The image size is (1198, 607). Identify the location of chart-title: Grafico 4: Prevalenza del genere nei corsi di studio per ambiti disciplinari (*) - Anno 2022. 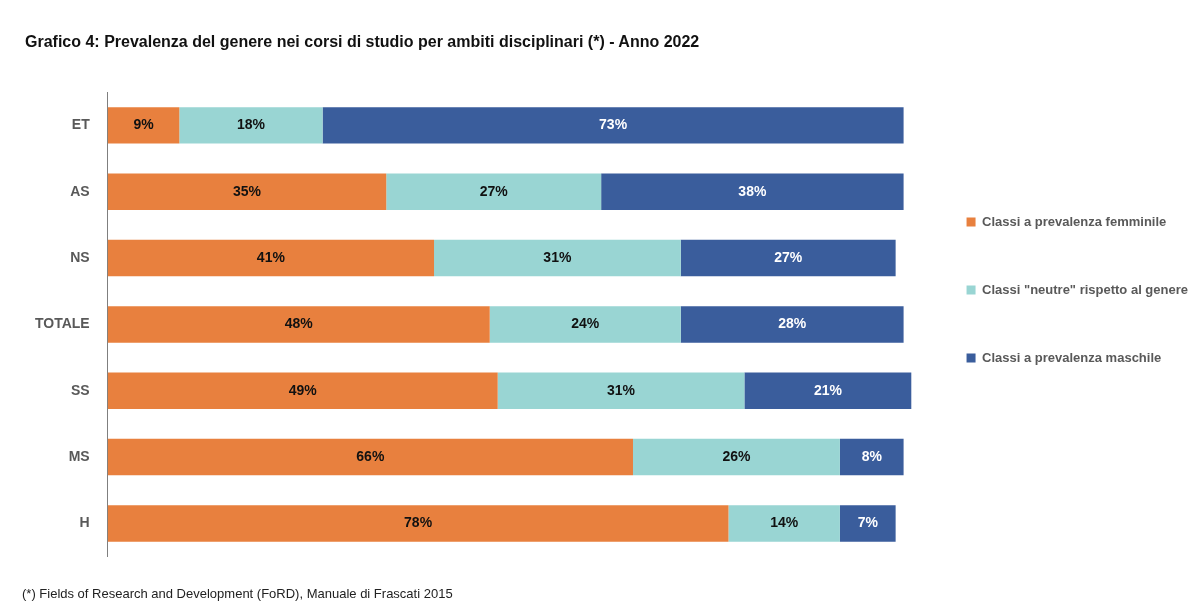
(362, 42).